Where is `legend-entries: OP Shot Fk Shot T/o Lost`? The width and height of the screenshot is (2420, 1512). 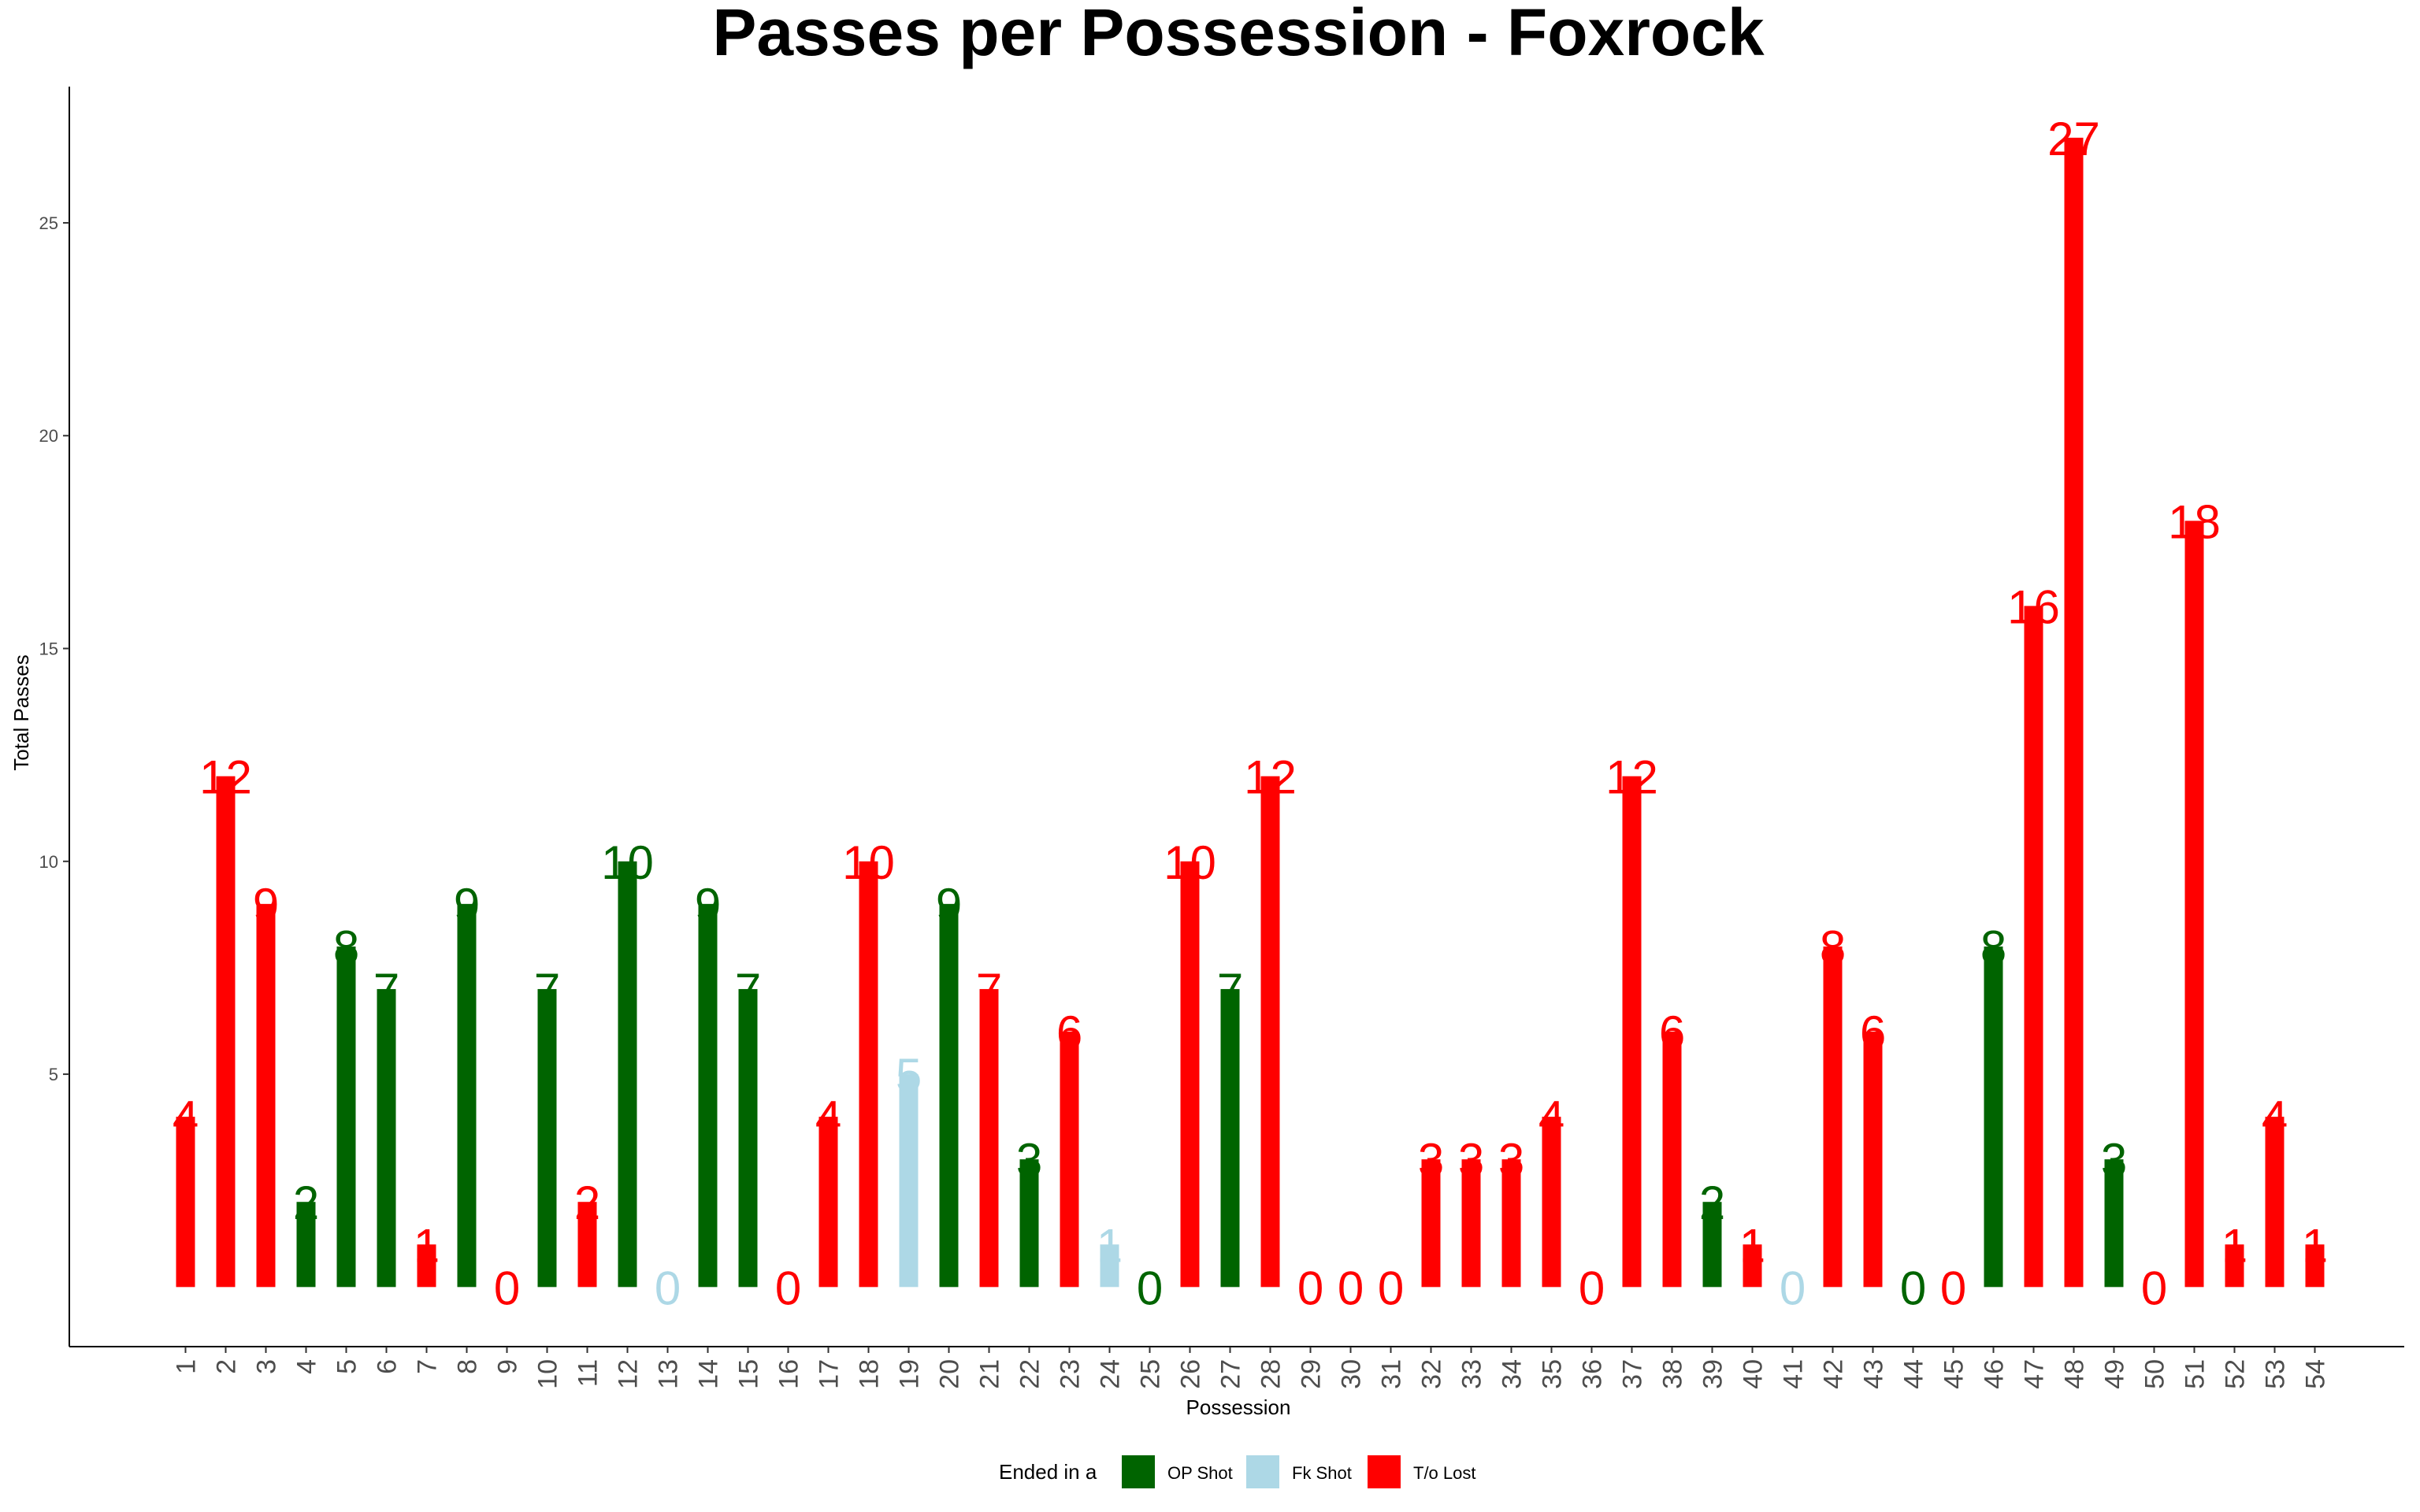 legend-entries: OP Shot Fk Shot T/o Lost is located at coordinates (1298, 1471).